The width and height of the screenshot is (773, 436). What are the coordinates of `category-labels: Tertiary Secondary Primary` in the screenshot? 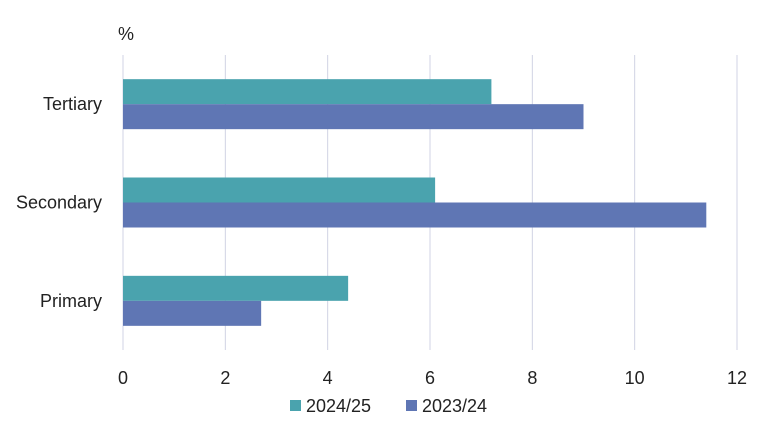 It's located at (59, 202).